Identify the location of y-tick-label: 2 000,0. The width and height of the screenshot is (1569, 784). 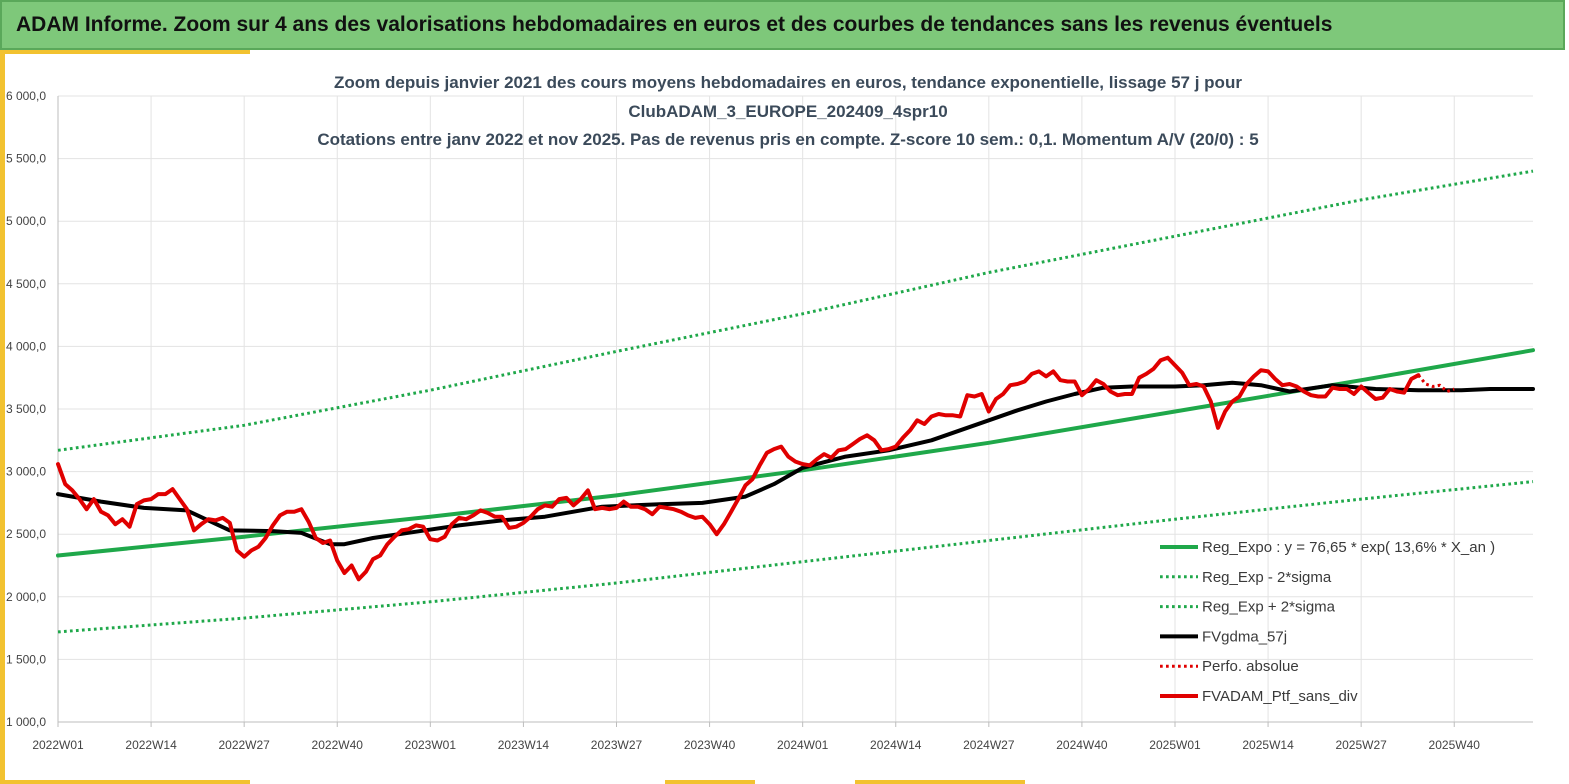
(26, 597).